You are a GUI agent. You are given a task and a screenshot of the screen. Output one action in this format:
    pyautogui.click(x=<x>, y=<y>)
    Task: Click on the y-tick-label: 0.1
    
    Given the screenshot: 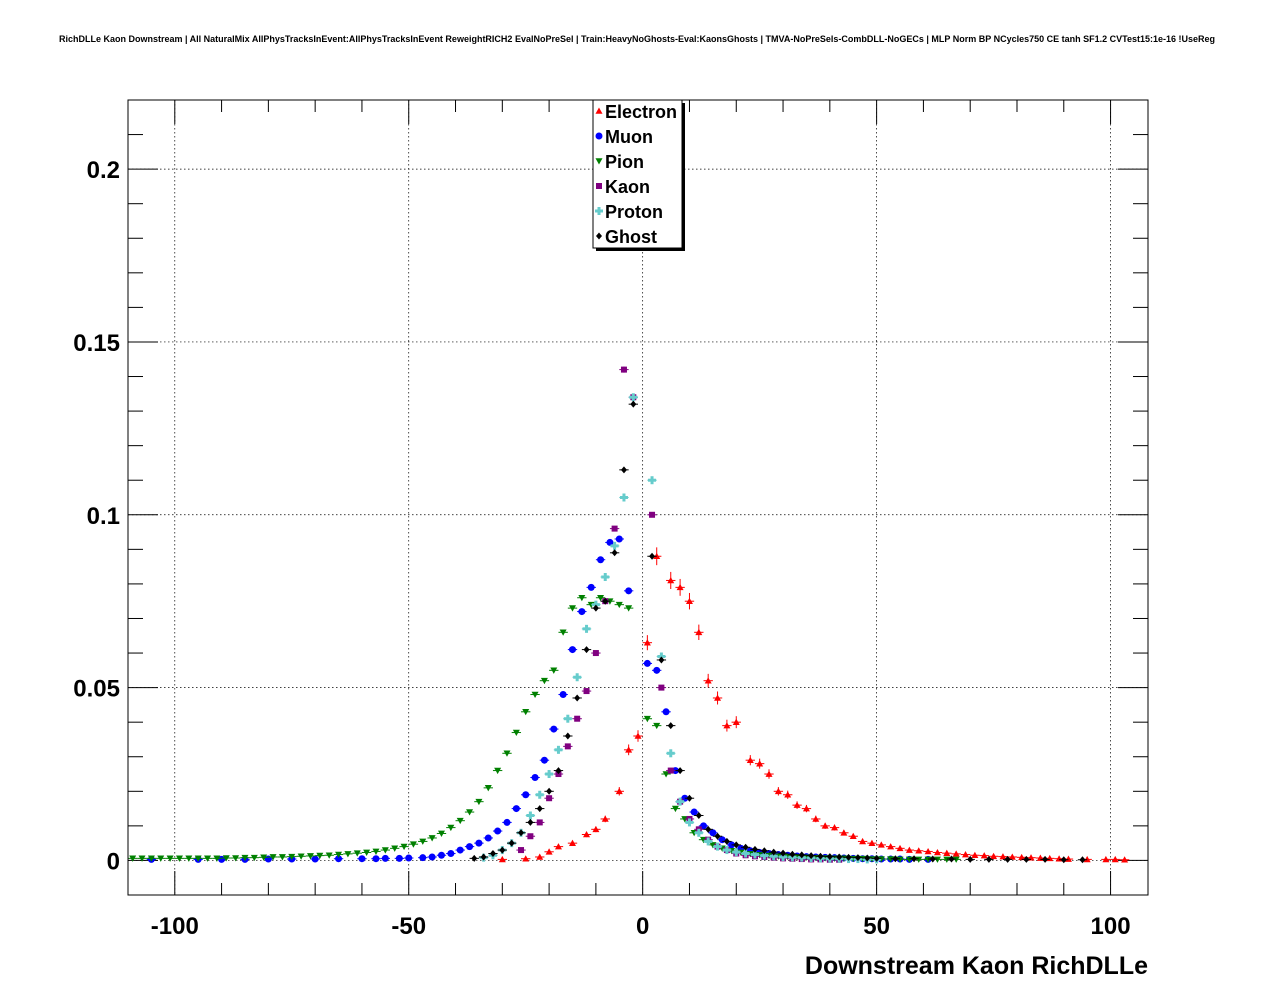 What is the action you would take?
    pyautogui.click(x=103, y=516)
    